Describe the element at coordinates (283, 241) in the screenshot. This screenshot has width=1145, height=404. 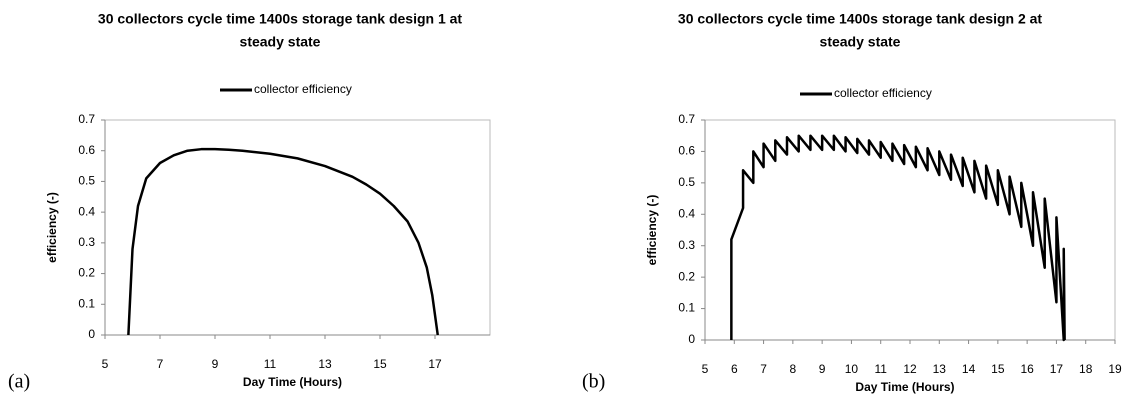
I see `data-line` at that location.